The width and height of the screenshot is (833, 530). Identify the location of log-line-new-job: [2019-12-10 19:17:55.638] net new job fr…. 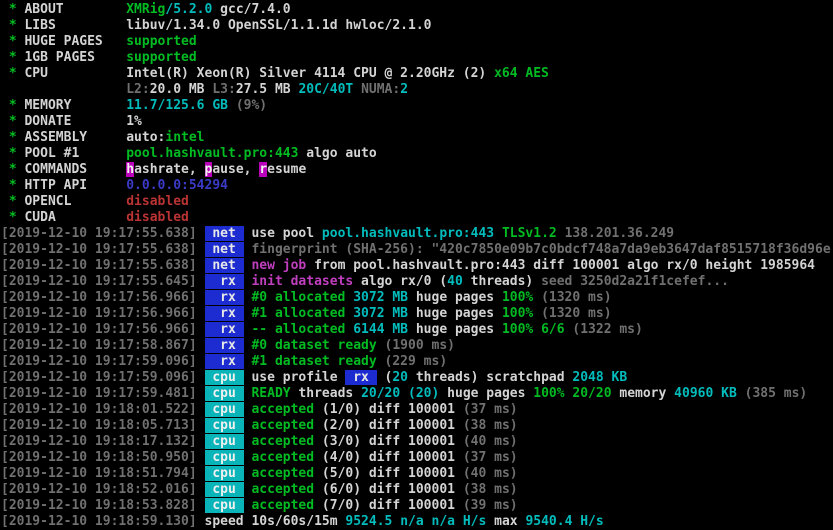
(408, 265).